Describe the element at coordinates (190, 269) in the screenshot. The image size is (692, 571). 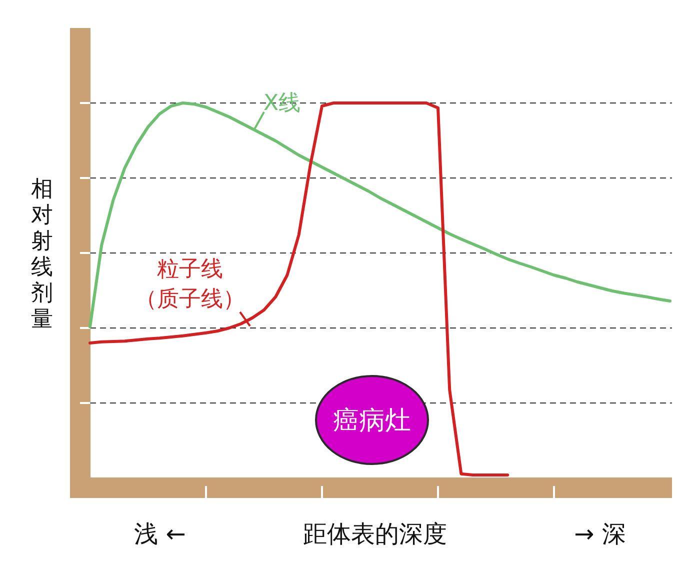
I see `text: 粒子线` at that location.